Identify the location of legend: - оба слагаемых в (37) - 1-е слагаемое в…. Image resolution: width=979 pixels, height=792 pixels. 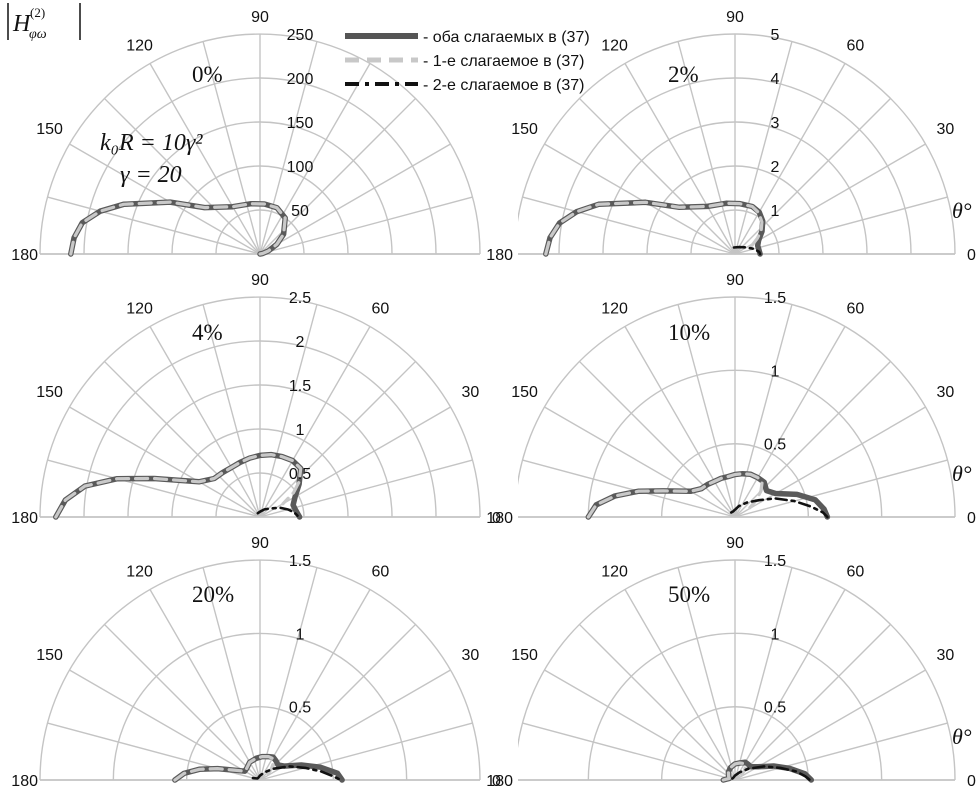
(467, 61).